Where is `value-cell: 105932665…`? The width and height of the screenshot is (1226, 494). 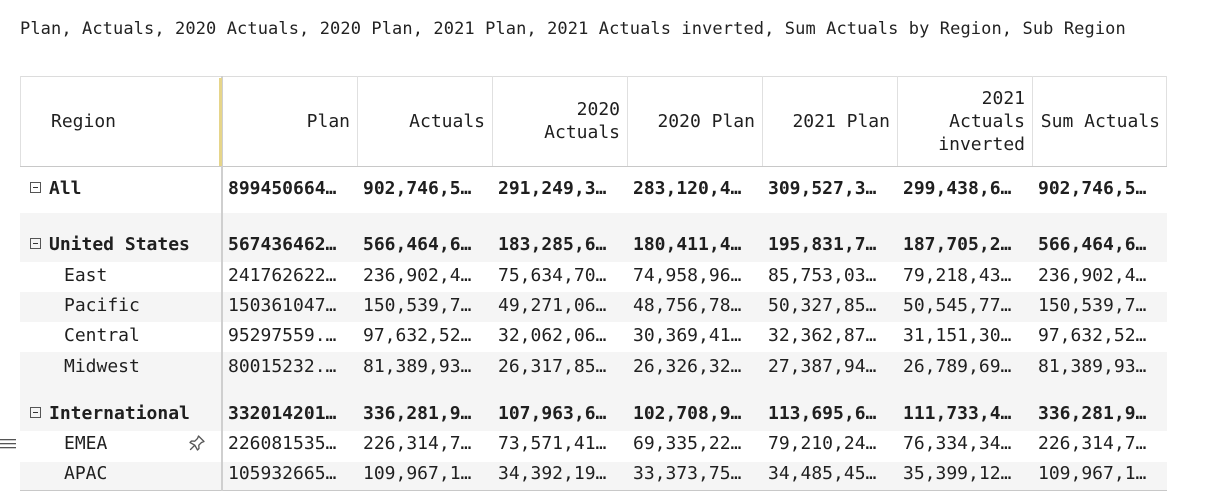
value-cell: 105932665… is located at coordinates (282, 473).